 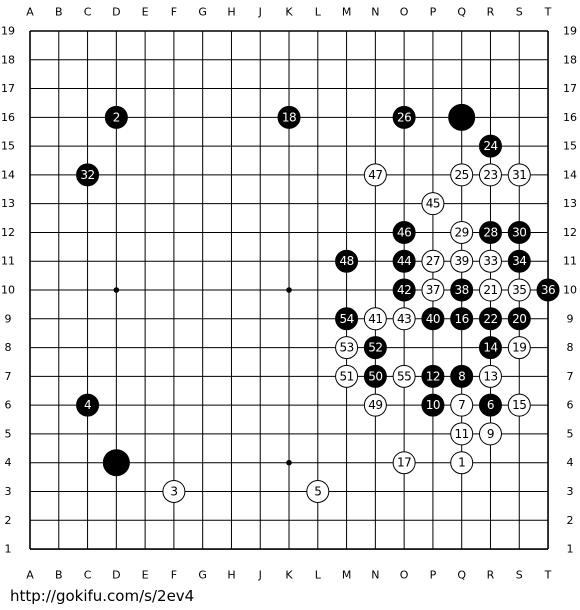 I want to click on move-number: 12, so click(x=433, y=376).